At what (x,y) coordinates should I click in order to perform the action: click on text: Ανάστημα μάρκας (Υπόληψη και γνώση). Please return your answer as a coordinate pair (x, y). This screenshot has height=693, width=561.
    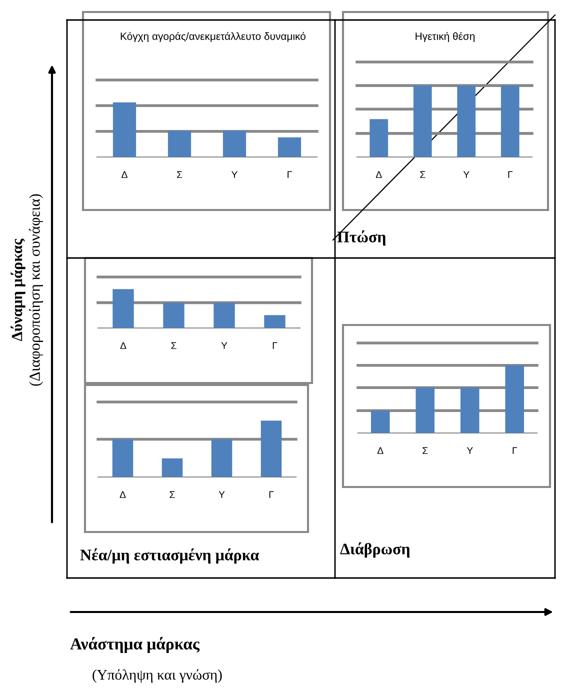
    Looking at the image, I should click on (146, 660).